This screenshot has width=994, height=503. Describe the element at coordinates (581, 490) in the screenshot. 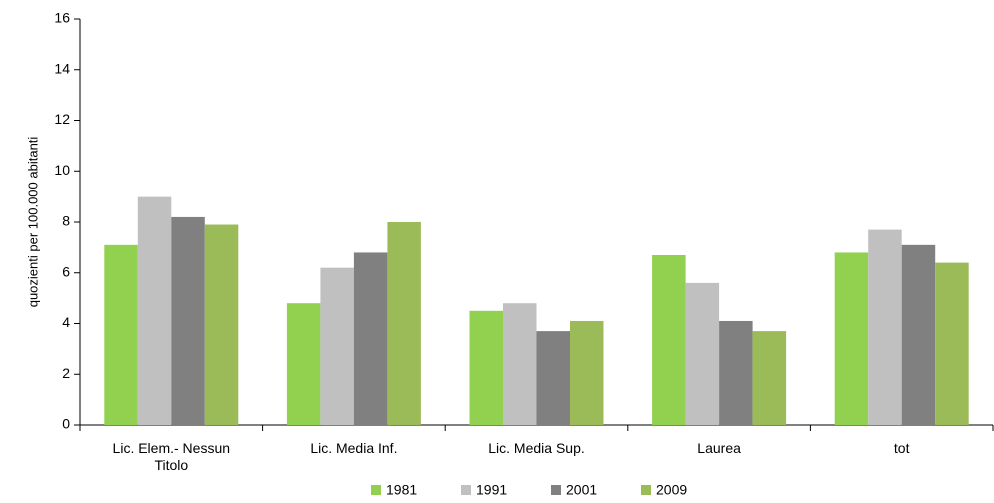

I see `legend-label: 2001` at that location.